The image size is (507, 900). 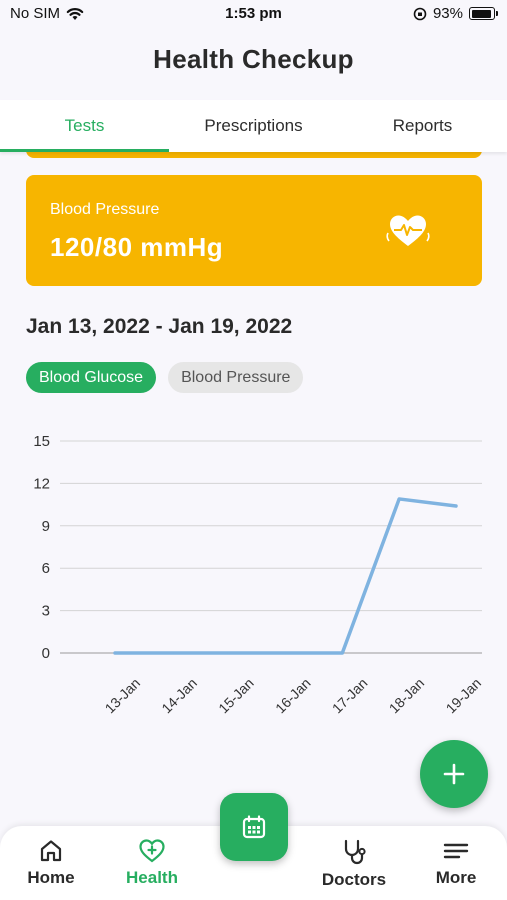 I want to click on nav-health-label: Health, so click(x=152, y=877).